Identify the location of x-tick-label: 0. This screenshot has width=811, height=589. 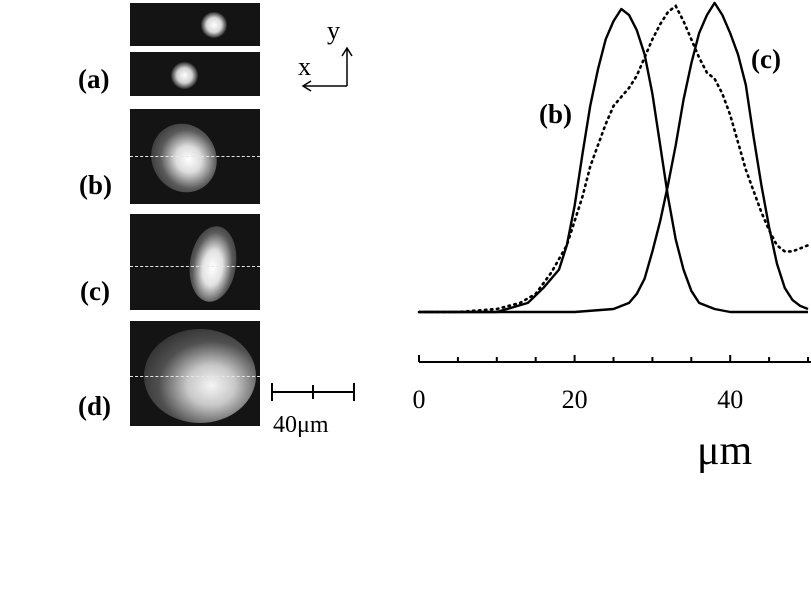
(419, 399).